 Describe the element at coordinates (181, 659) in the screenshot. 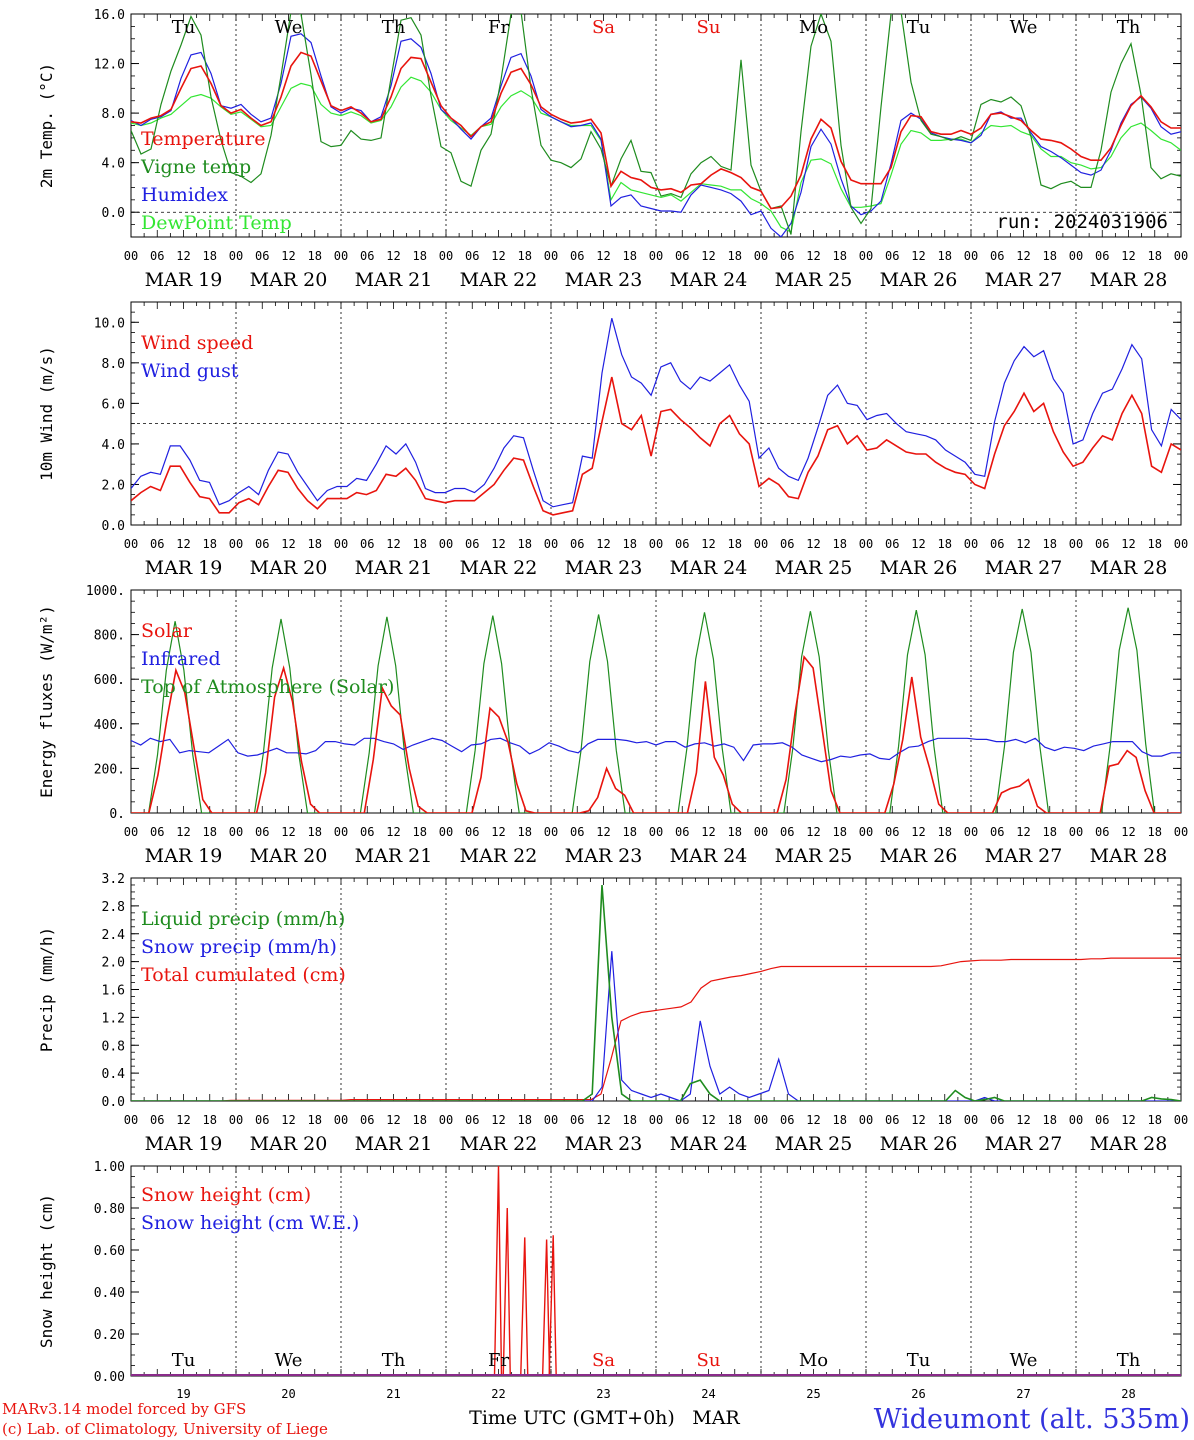

I see `legend-entry: Infrared` at that location.